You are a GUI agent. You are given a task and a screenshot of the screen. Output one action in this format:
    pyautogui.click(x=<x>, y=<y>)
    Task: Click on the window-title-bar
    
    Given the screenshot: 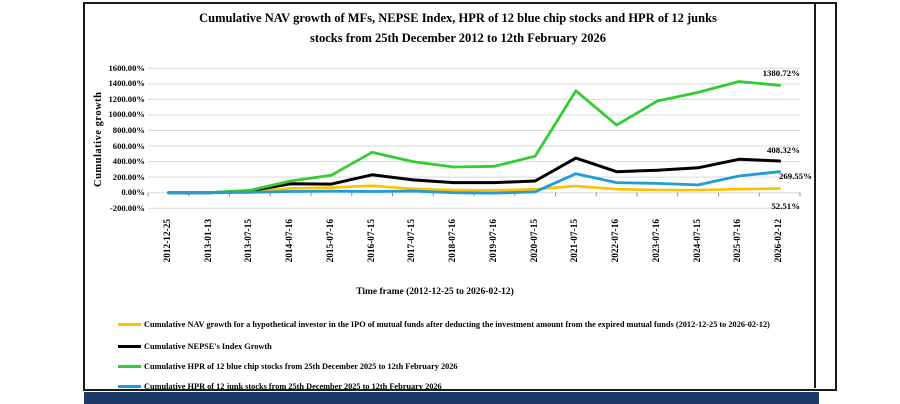 What is the action you would take?
    pyautogui.click(x=451, y=398)
    